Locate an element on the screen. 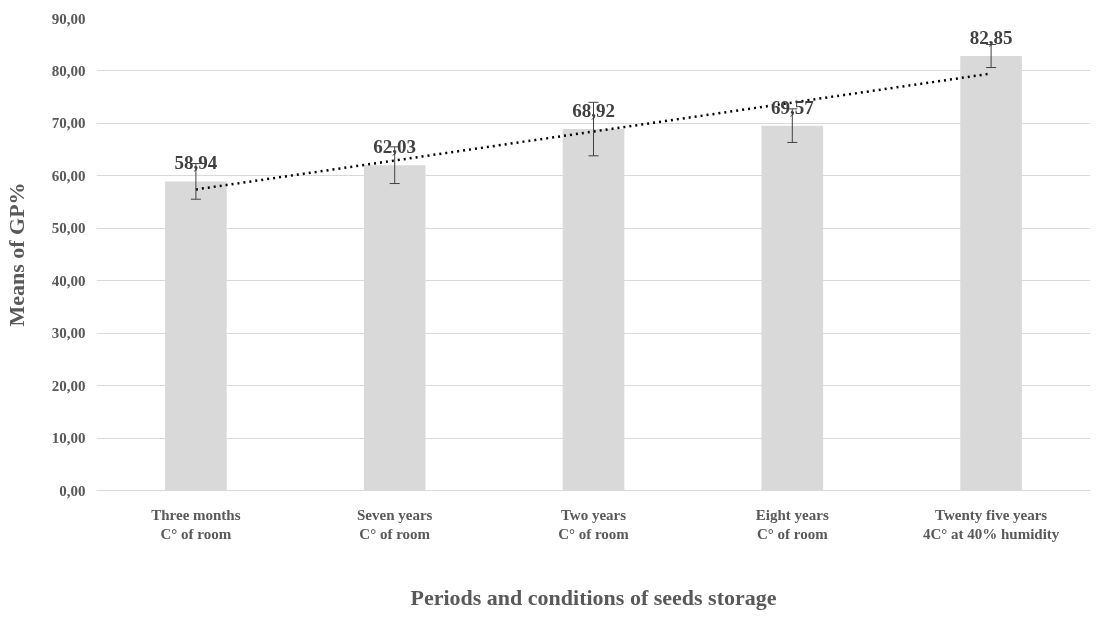  y-tick-label: 0,00 is located at coordinates (72, 490).